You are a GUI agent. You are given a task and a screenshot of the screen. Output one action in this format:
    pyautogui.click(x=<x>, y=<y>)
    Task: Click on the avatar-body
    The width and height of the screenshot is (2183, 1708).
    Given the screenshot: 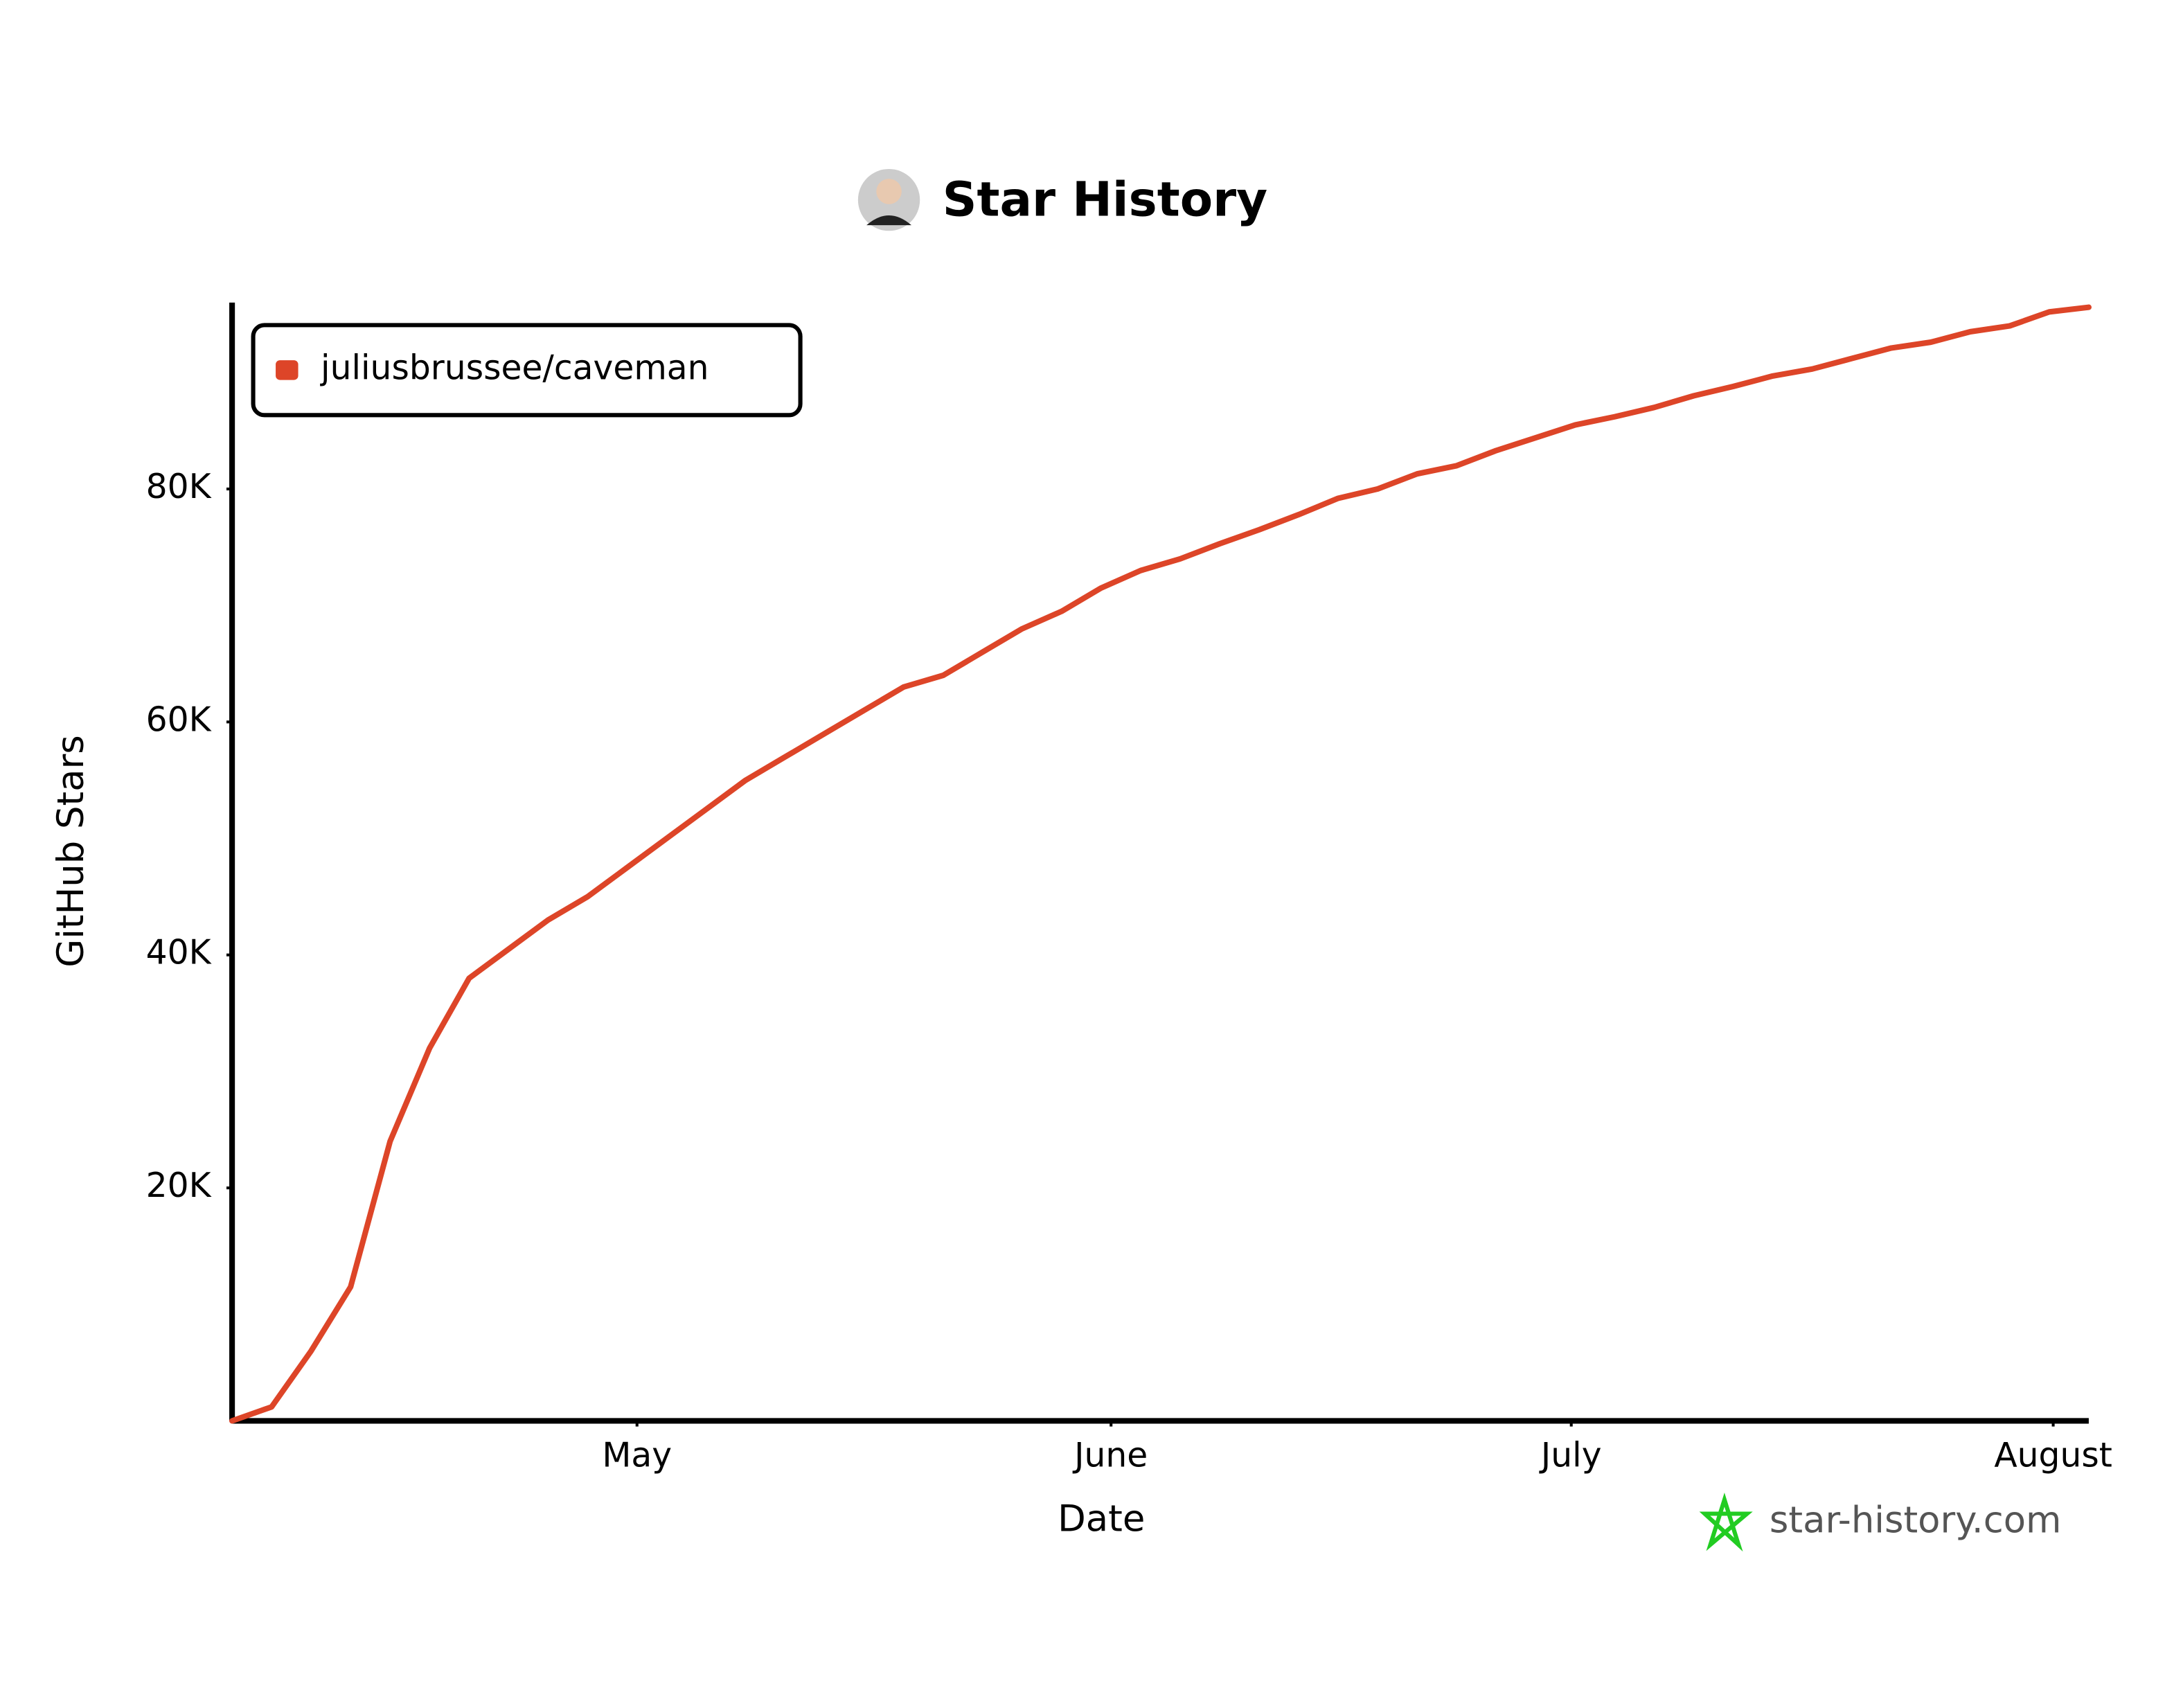 What is the action you would take?
    pyautogui.click(x=889, y=220)
    